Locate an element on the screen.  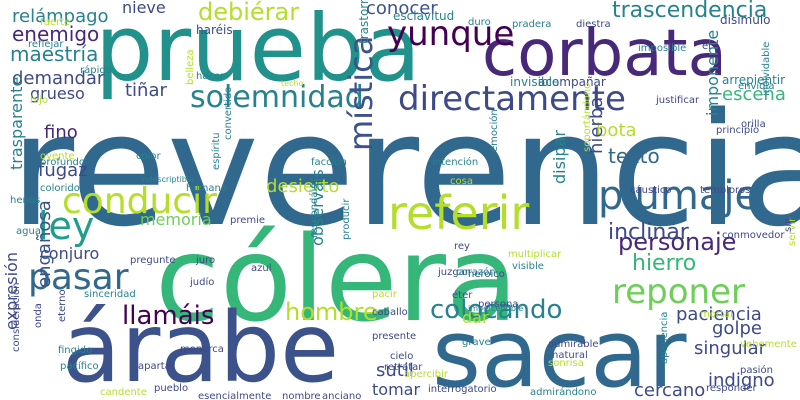
word-117: eterno is located at coordinates (62, 305).